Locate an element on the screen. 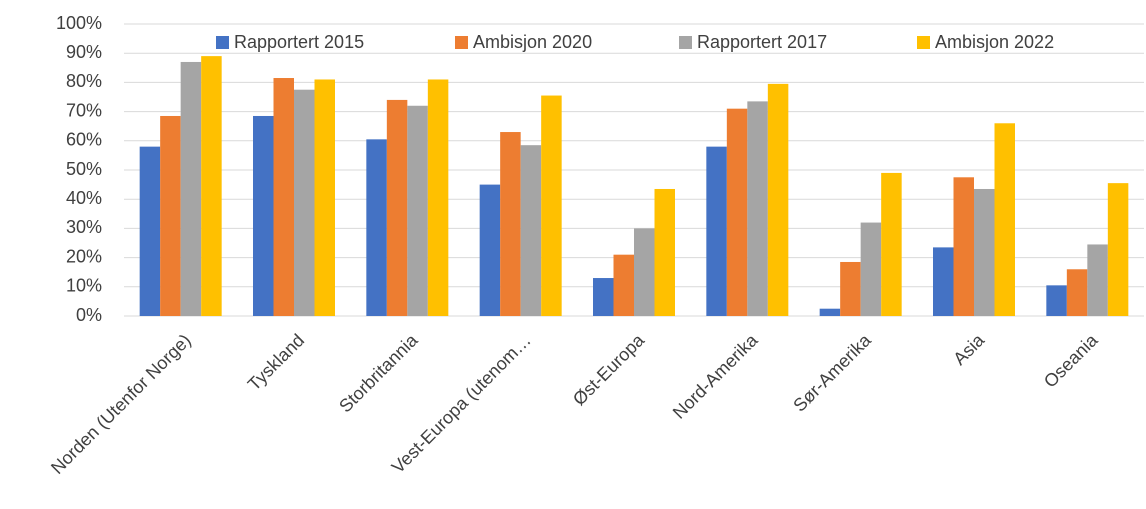  x-tick-label: Asia is located at coordinates (969, 349).